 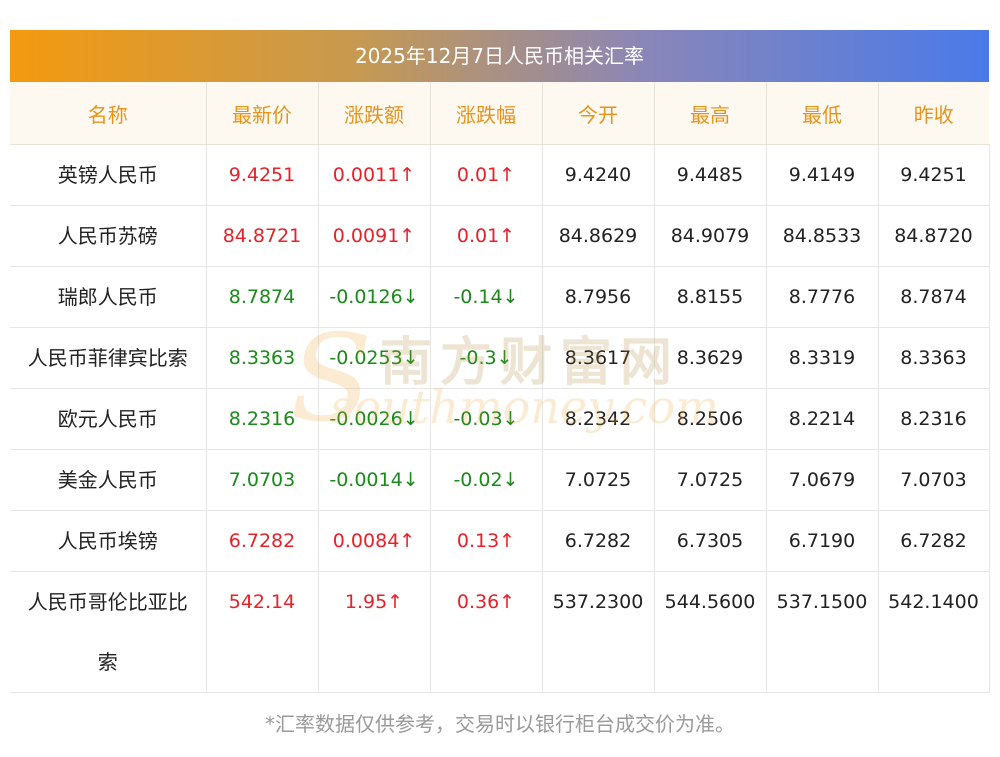 I want to click on cell-open: 7.0725, so click(x=598, y=480).